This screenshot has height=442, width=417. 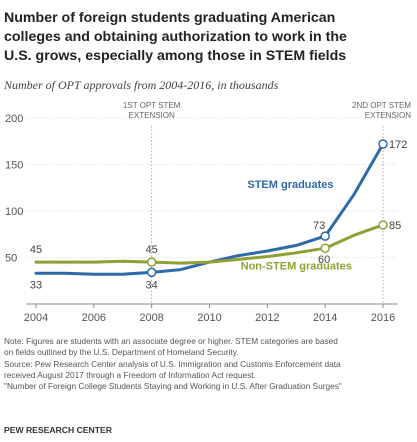 I want to click on brand-name: PEW RESEARCH CENTER, so click(x=58, y=430).